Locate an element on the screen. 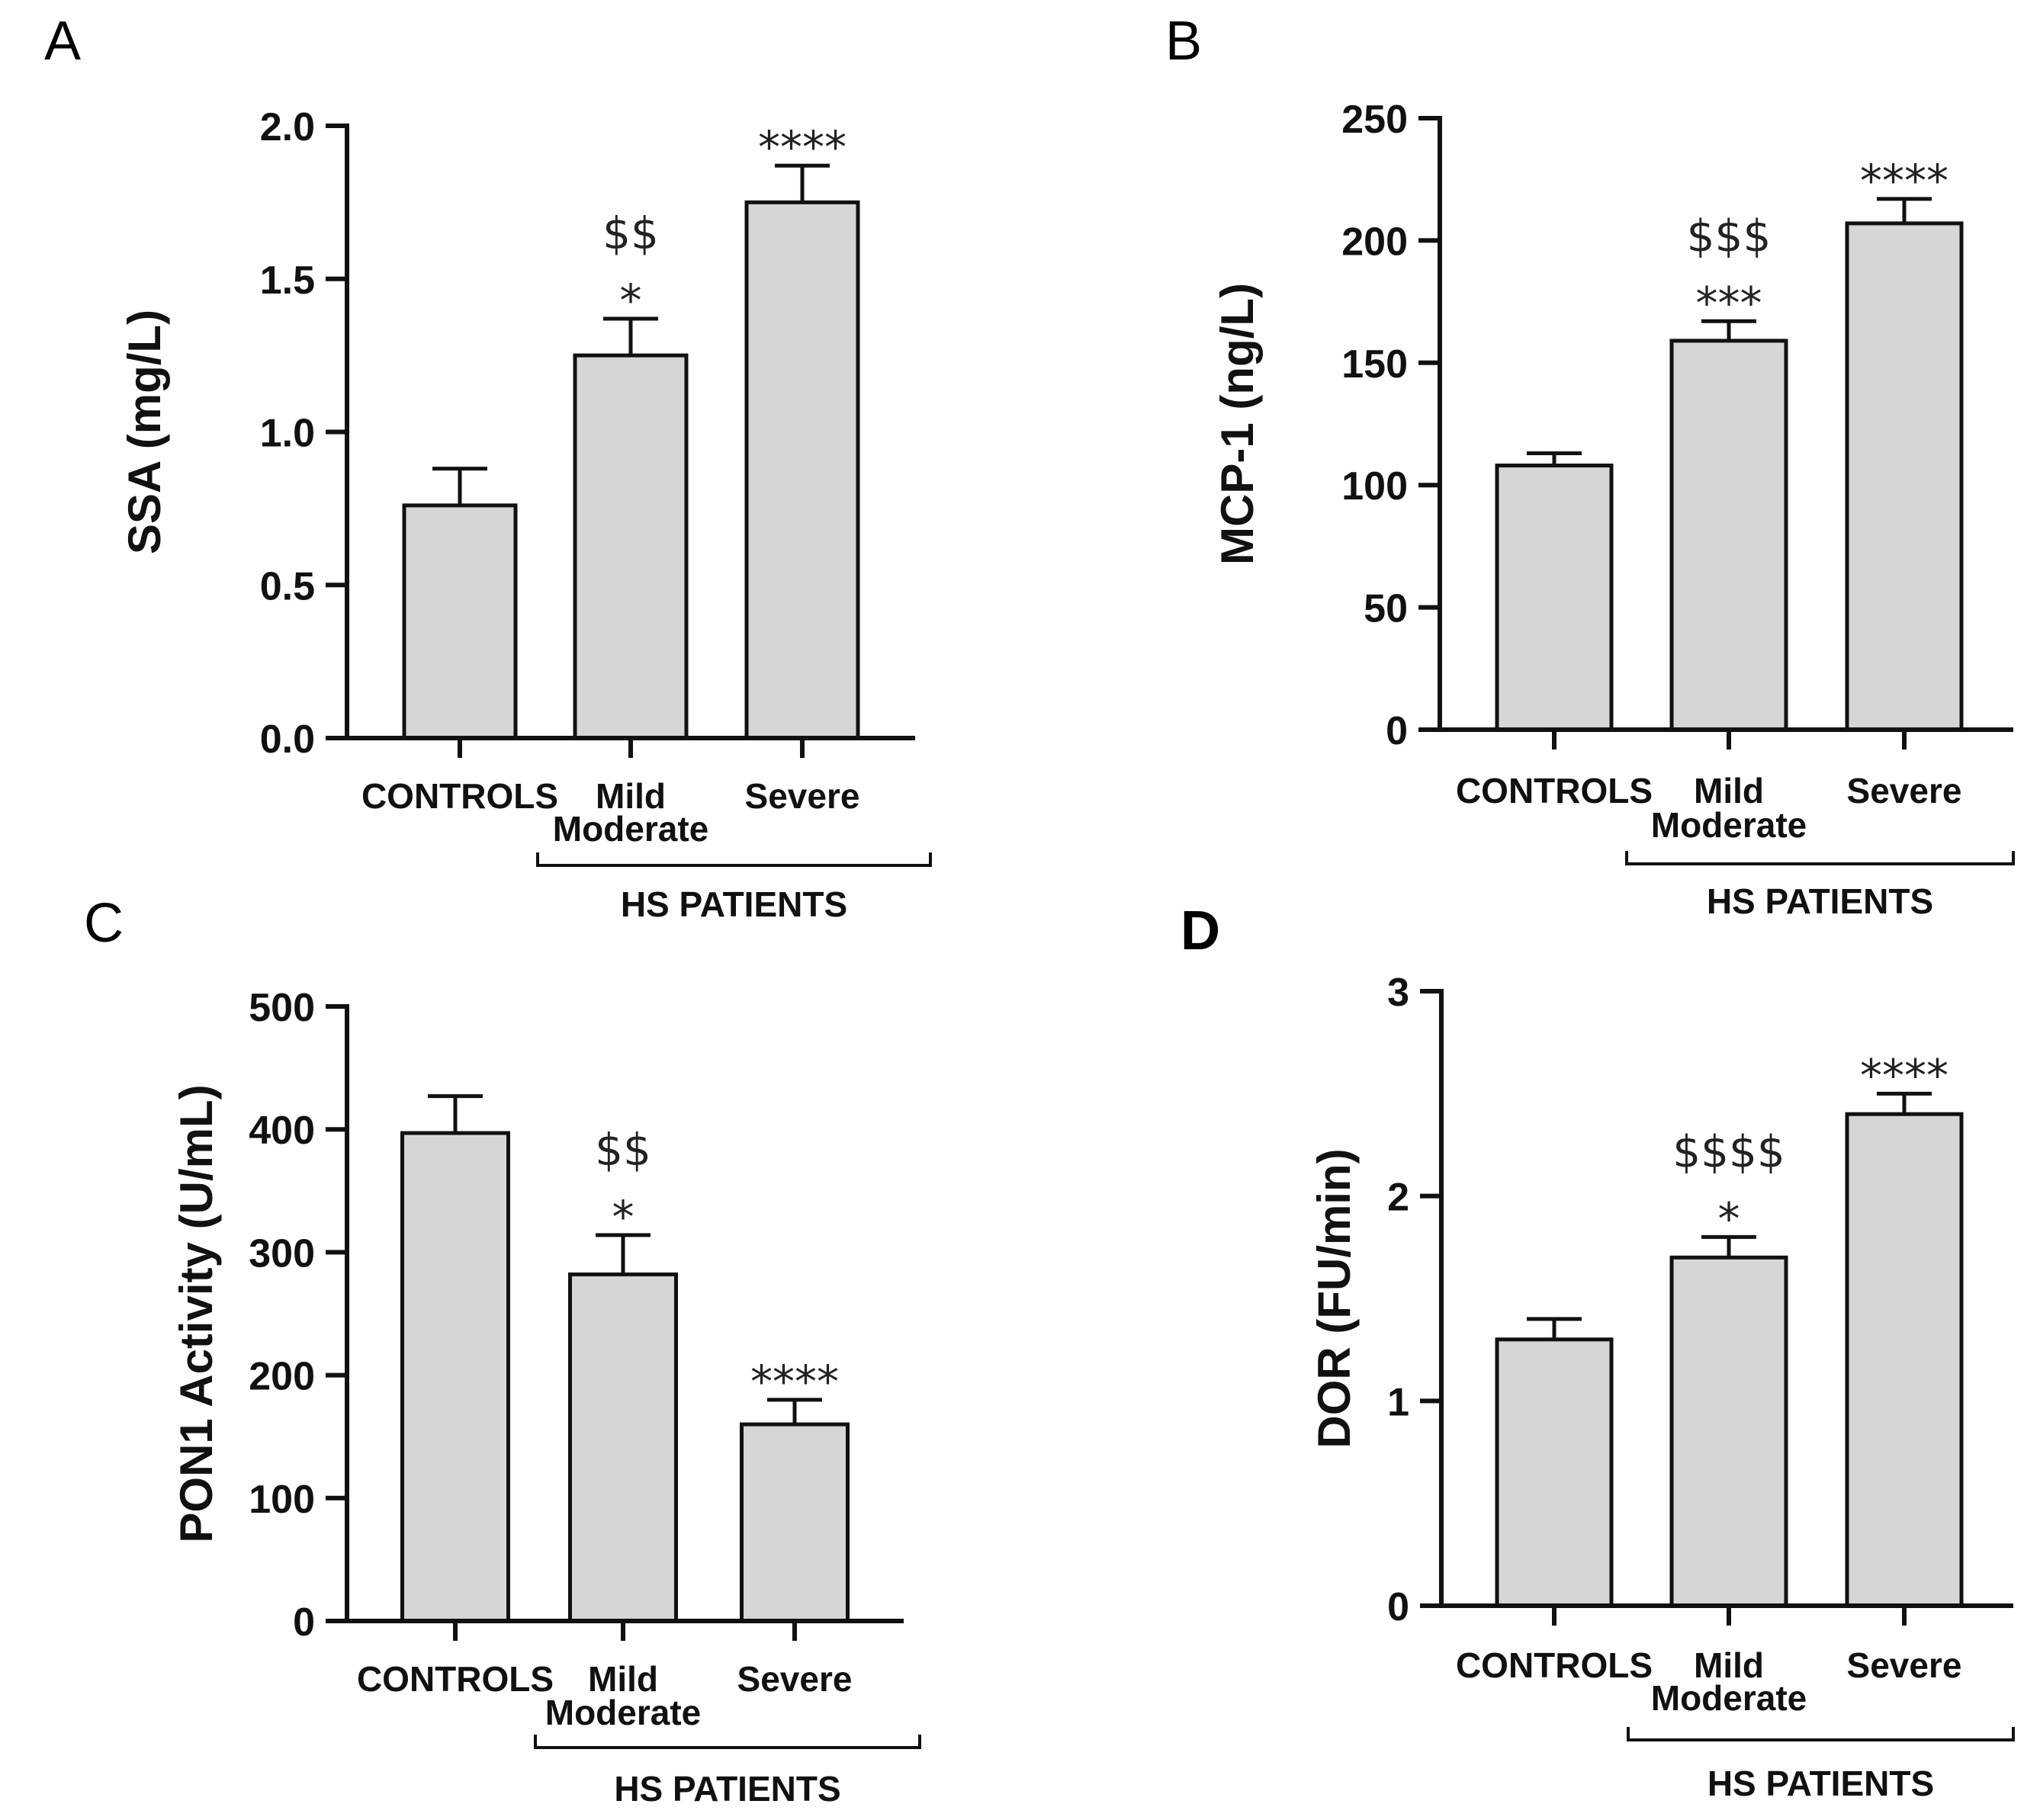 The height and width of the screenshot is (1820, 2040). y-axis-title: MCP-1 (ng/L) is located at coordinates (1237, 424).